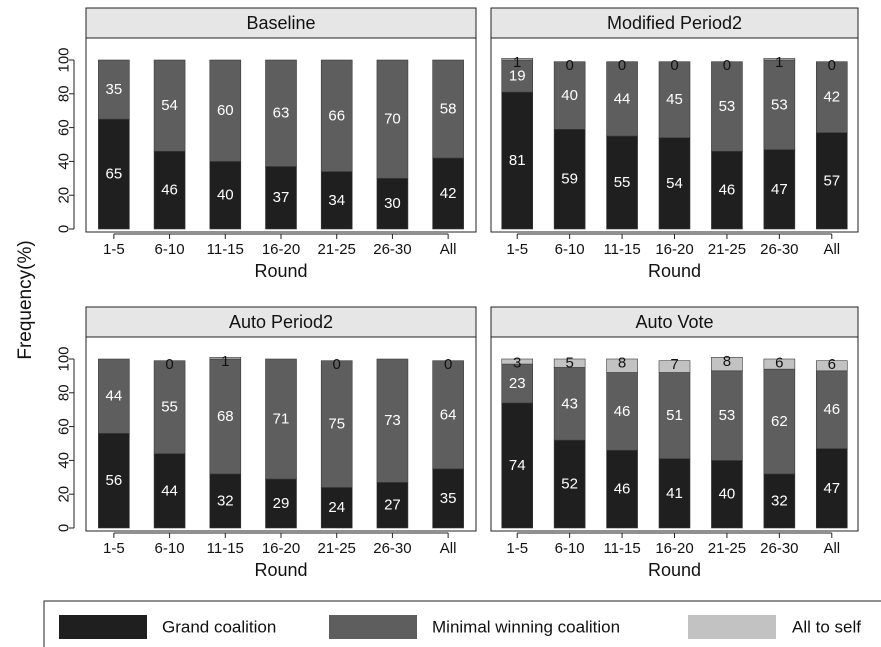 This screenshot has width=881, height=647. I want to click on data-label-grand: 40, so click(727, 494).